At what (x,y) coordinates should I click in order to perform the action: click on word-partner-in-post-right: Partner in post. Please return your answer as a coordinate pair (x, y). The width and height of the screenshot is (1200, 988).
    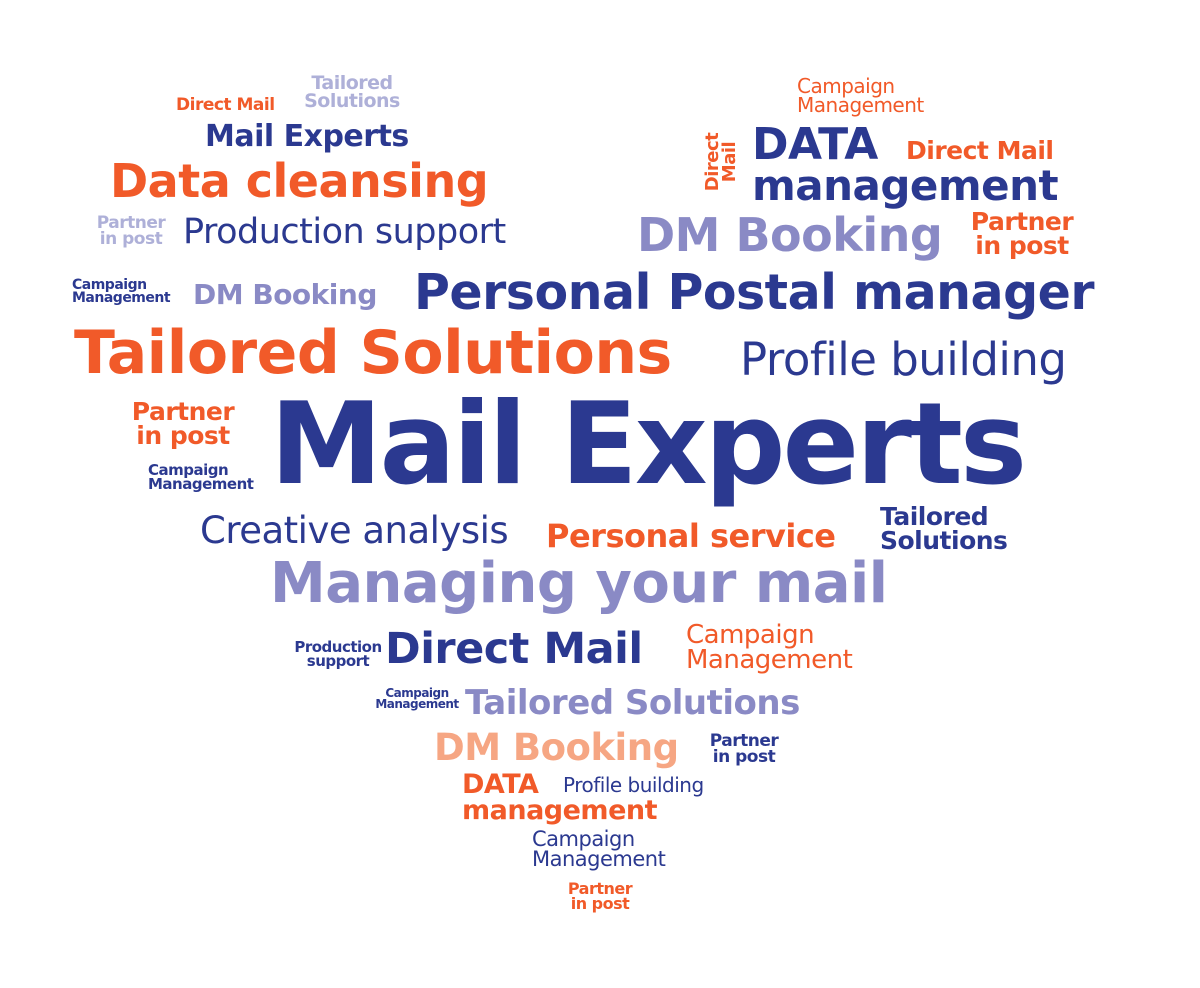
    Looking at the image, I should click on (1022, 233).